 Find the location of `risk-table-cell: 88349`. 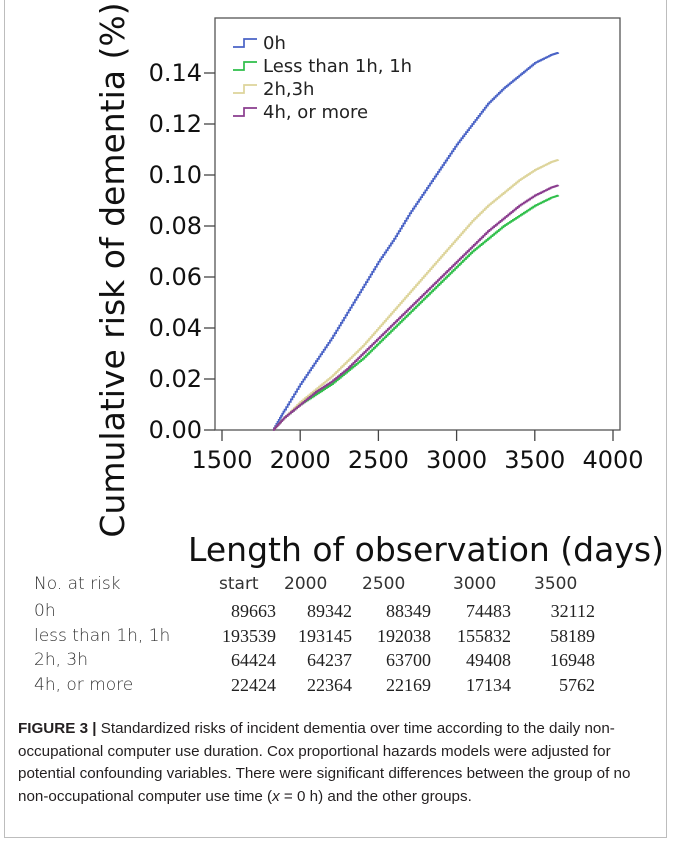

risk-table-cell: 88349 is located at coordinates (408, 611).